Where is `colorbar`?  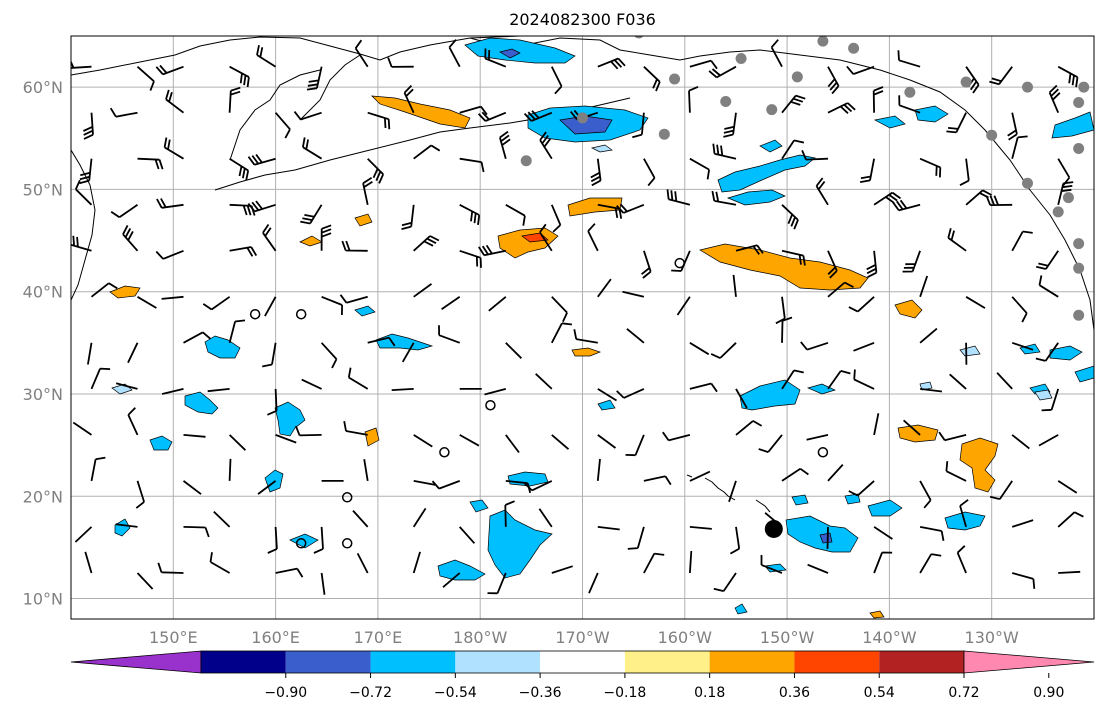
colorbar is located at coordinates (582, 662).